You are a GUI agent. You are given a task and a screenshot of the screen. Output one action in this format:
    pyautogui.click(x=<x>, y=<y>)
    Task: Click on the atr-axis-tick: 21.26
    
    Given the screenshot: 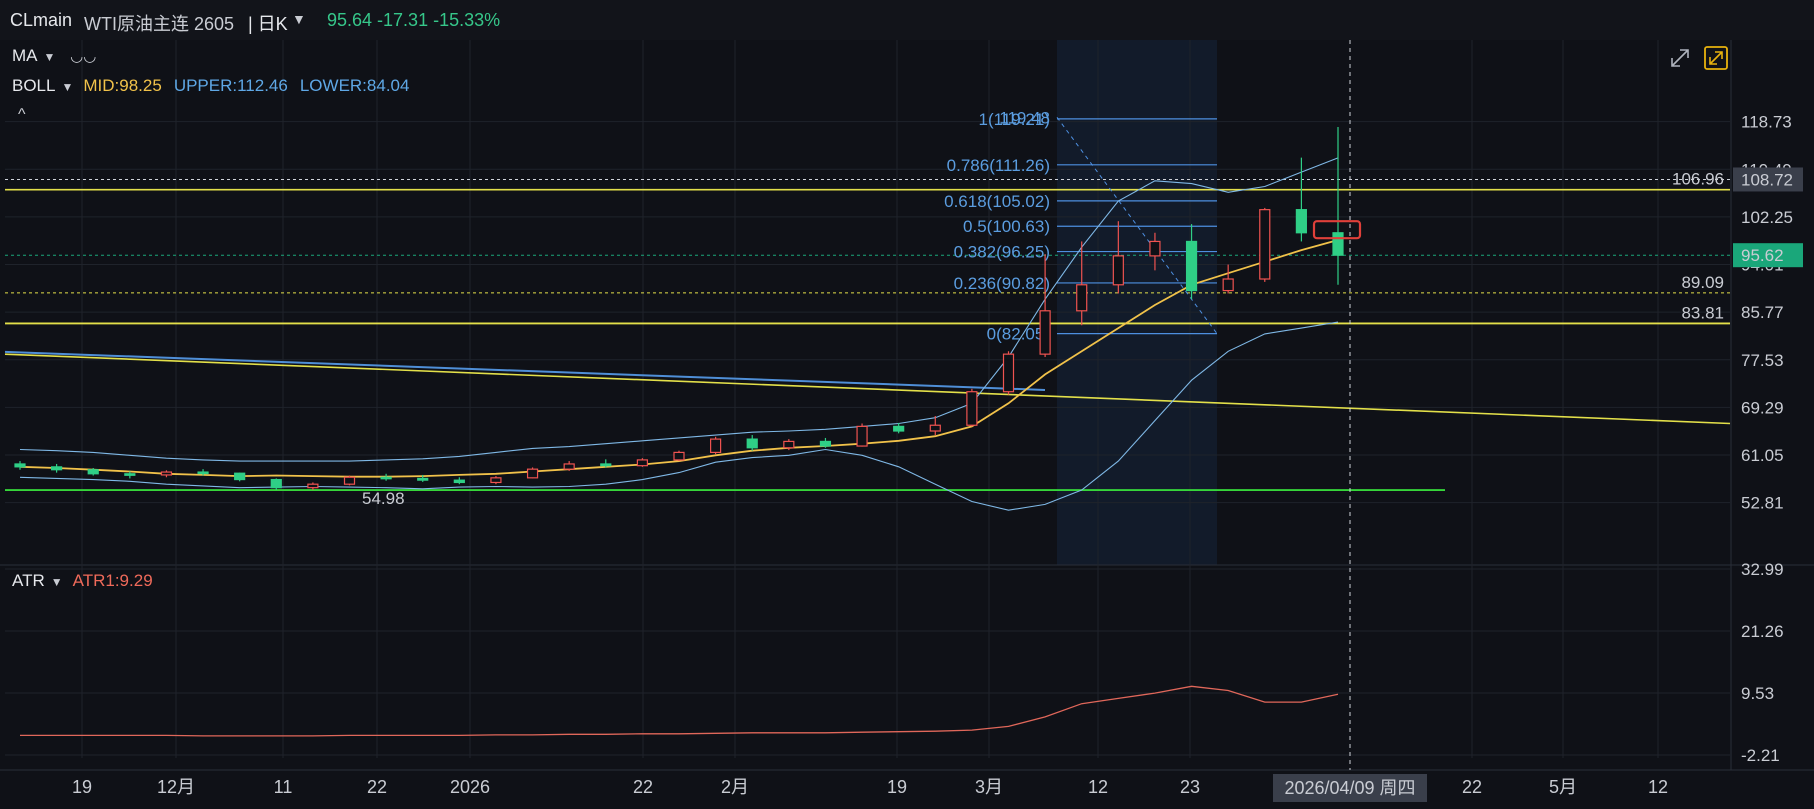 What is the action you would take?
    pyautogui.click(x=1762, y=631)
    